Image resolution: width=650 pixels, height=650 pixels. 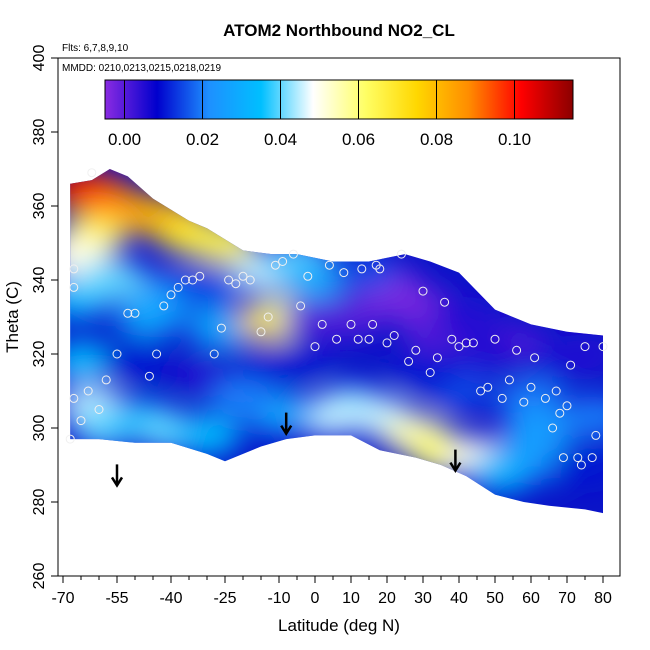 What do you see at coordinates (39, 58) in the screenshot?
I see `y-tick-label: 400` at bounding box center [39, 58].